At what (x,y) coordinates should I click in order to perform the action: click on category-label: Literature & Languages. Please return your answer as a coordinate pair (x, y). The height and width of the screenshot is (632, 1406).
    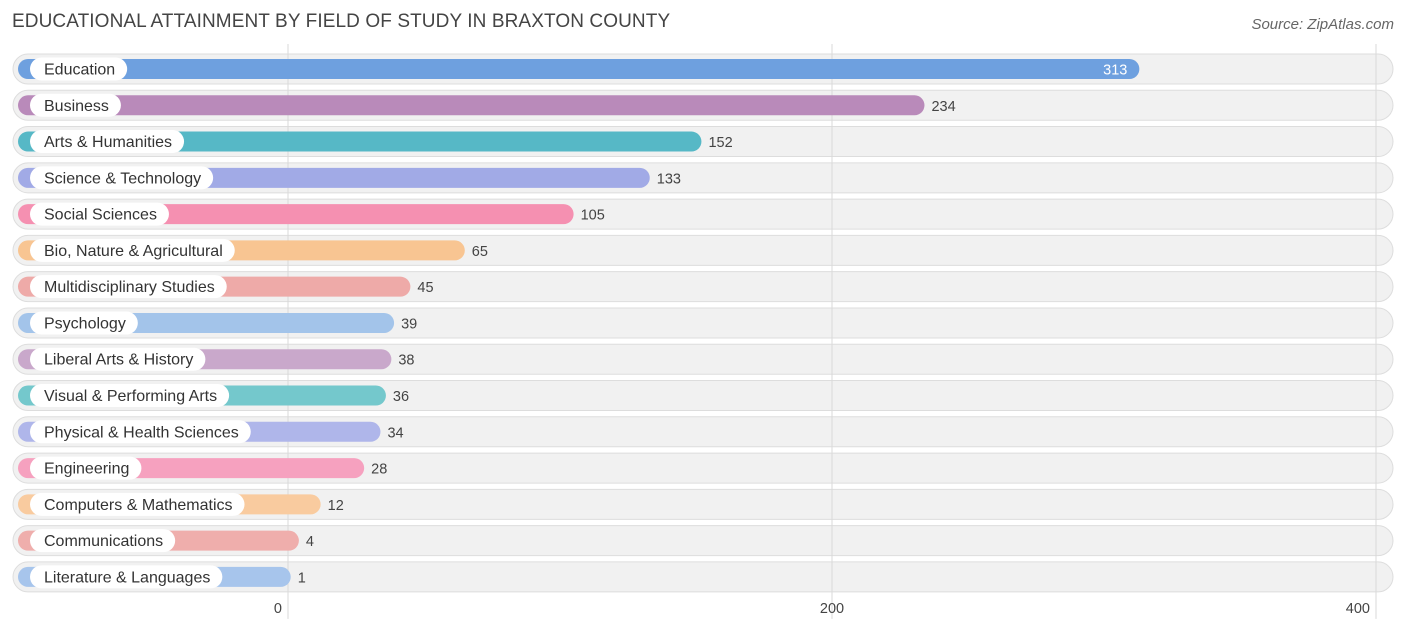
    Looking at the image, I should click on (127, 577).